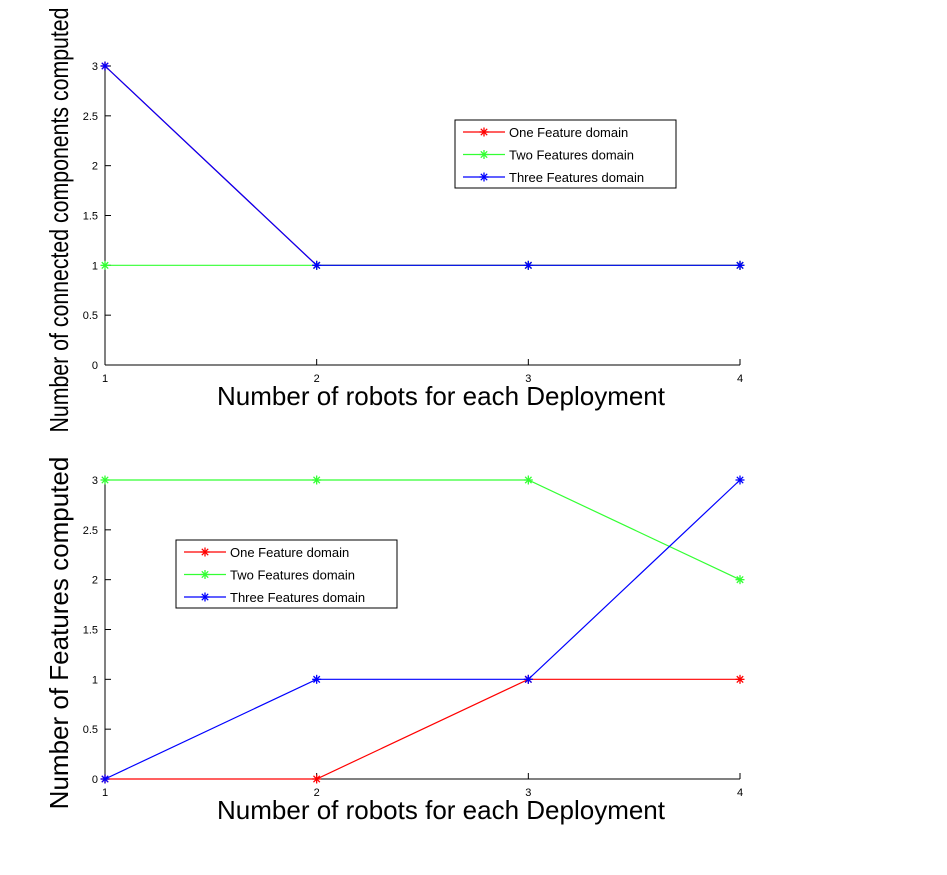  I want to click on series-two-features-domain, so click(422, 530).